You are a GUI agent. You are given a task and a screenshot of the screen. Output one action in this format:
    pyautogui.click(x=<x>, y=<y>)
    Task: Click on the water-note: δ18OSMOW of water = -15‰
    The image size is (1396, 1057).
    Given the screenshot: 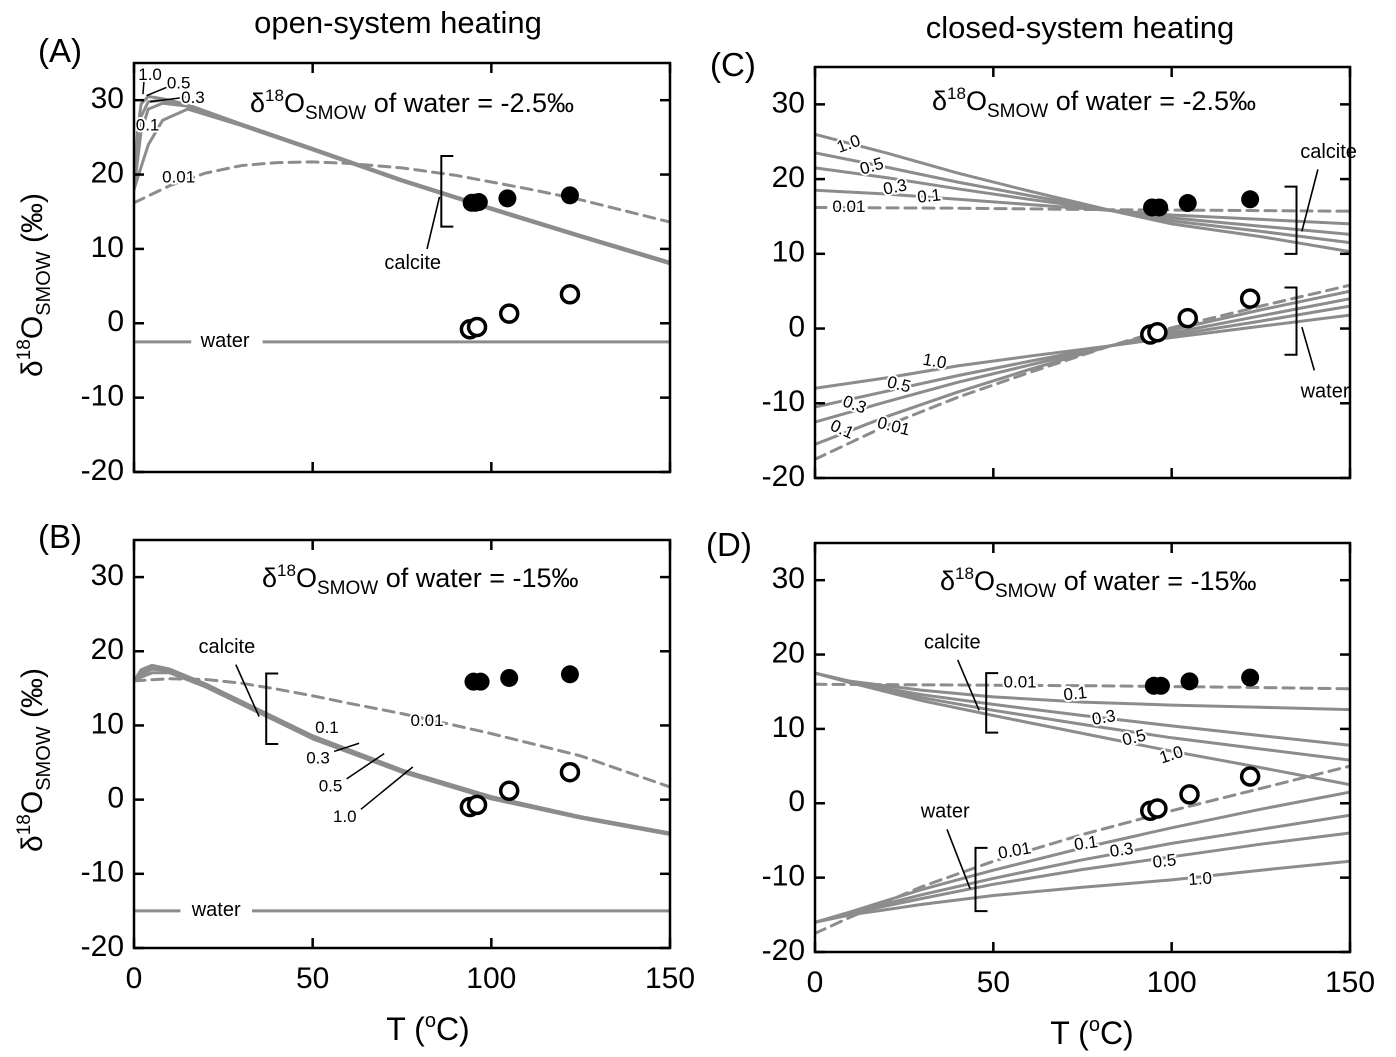 What is the action you would take?
    pyautogui.click(x=1098, y=583)
    